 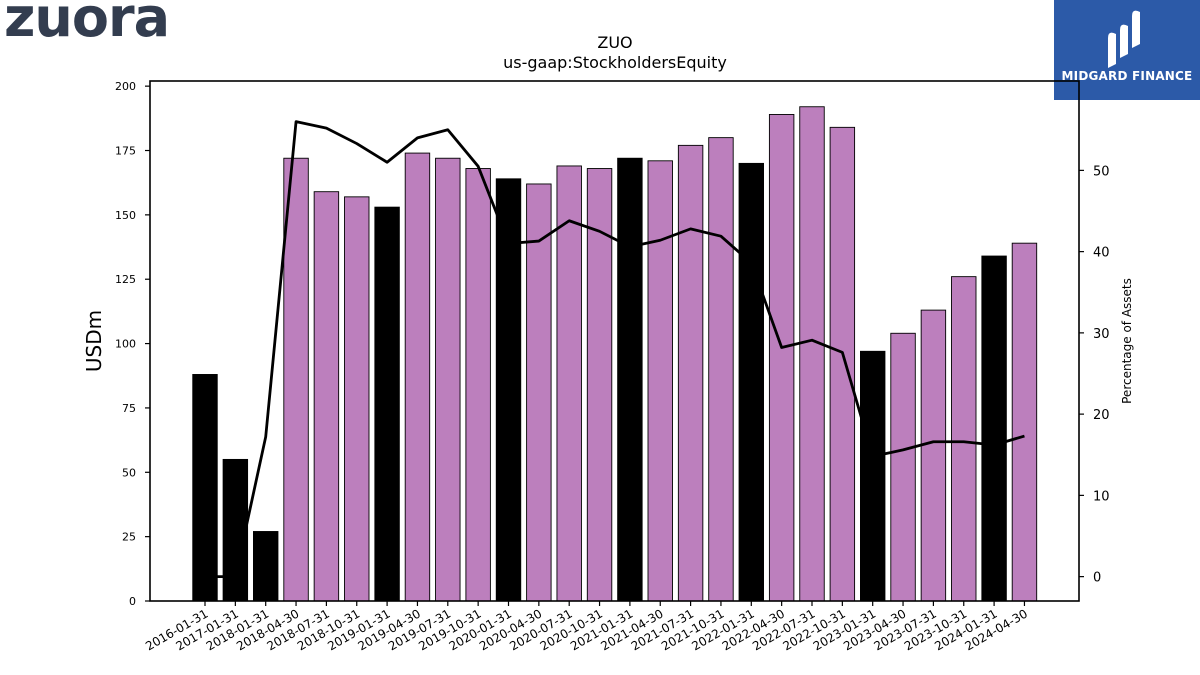 What do you see at coordinates (1101, 415) in the screenshot?
I see `y2-tick-label: 20` at bounding box center [1101, 415].